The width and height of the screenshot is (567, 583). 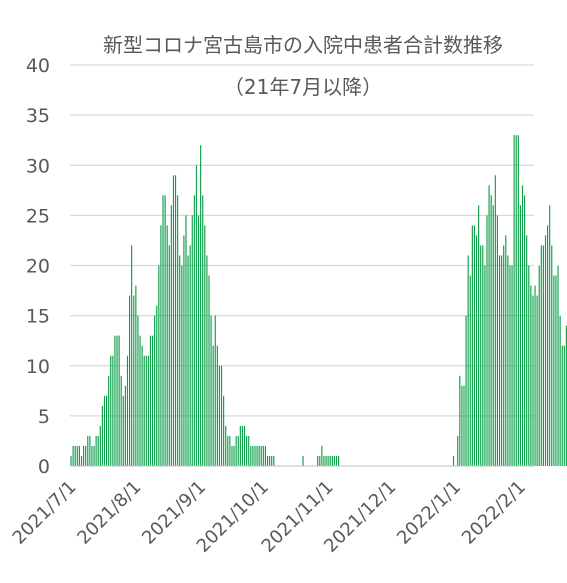 What do you see at coordinates (38, 166) in the screenshot?
I see `y-tick-label: 30` at bounding box center [38, 166].